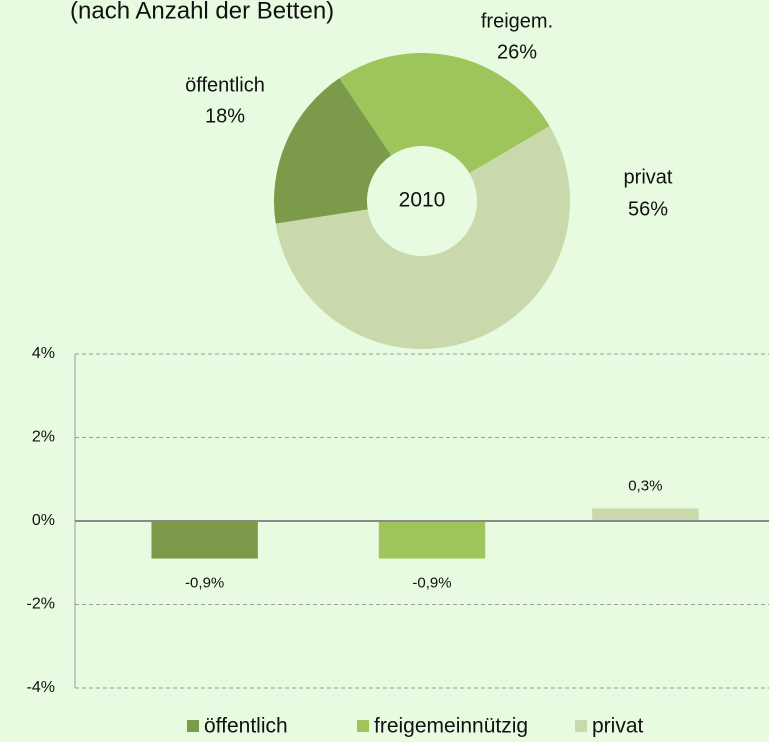 The image size is (769, 742). I want to click on segment-value: 56%, so click(648, 209).